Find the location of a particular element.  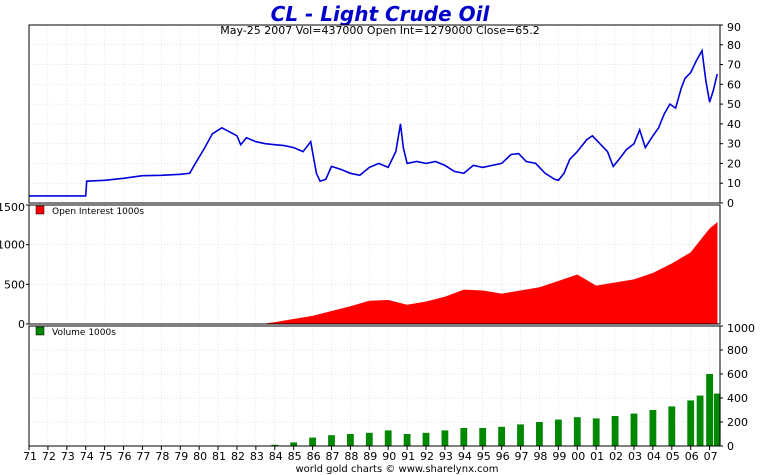

x-tick-label: 98 is located at coordinates (540, 456).